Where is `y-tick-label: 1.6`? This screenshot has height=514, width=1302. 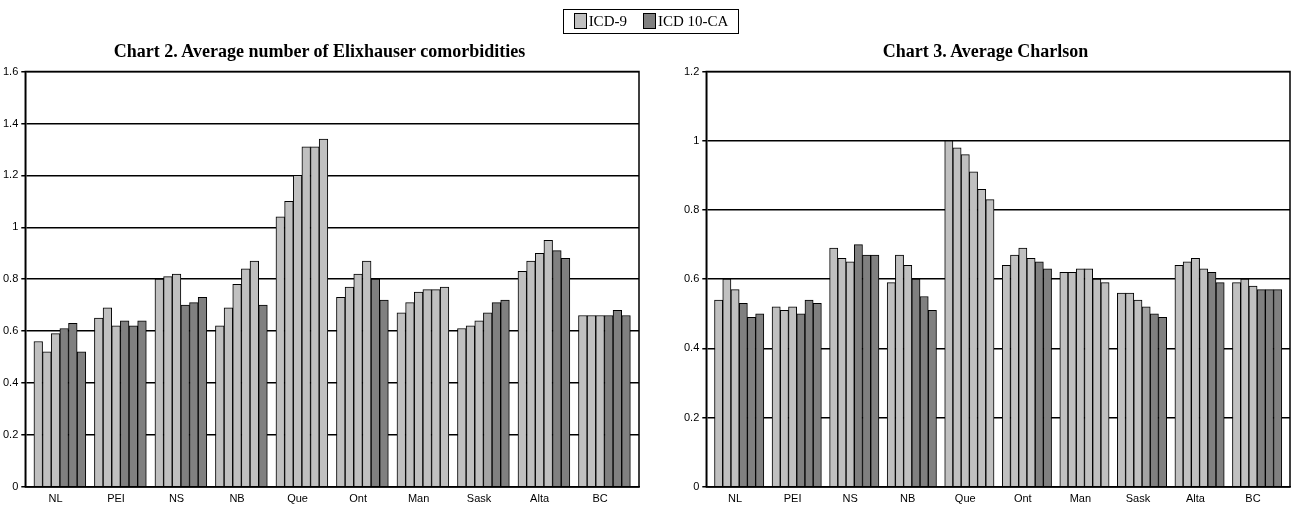 y-tick-label: 1.6 is located at coordinates (10, 70).